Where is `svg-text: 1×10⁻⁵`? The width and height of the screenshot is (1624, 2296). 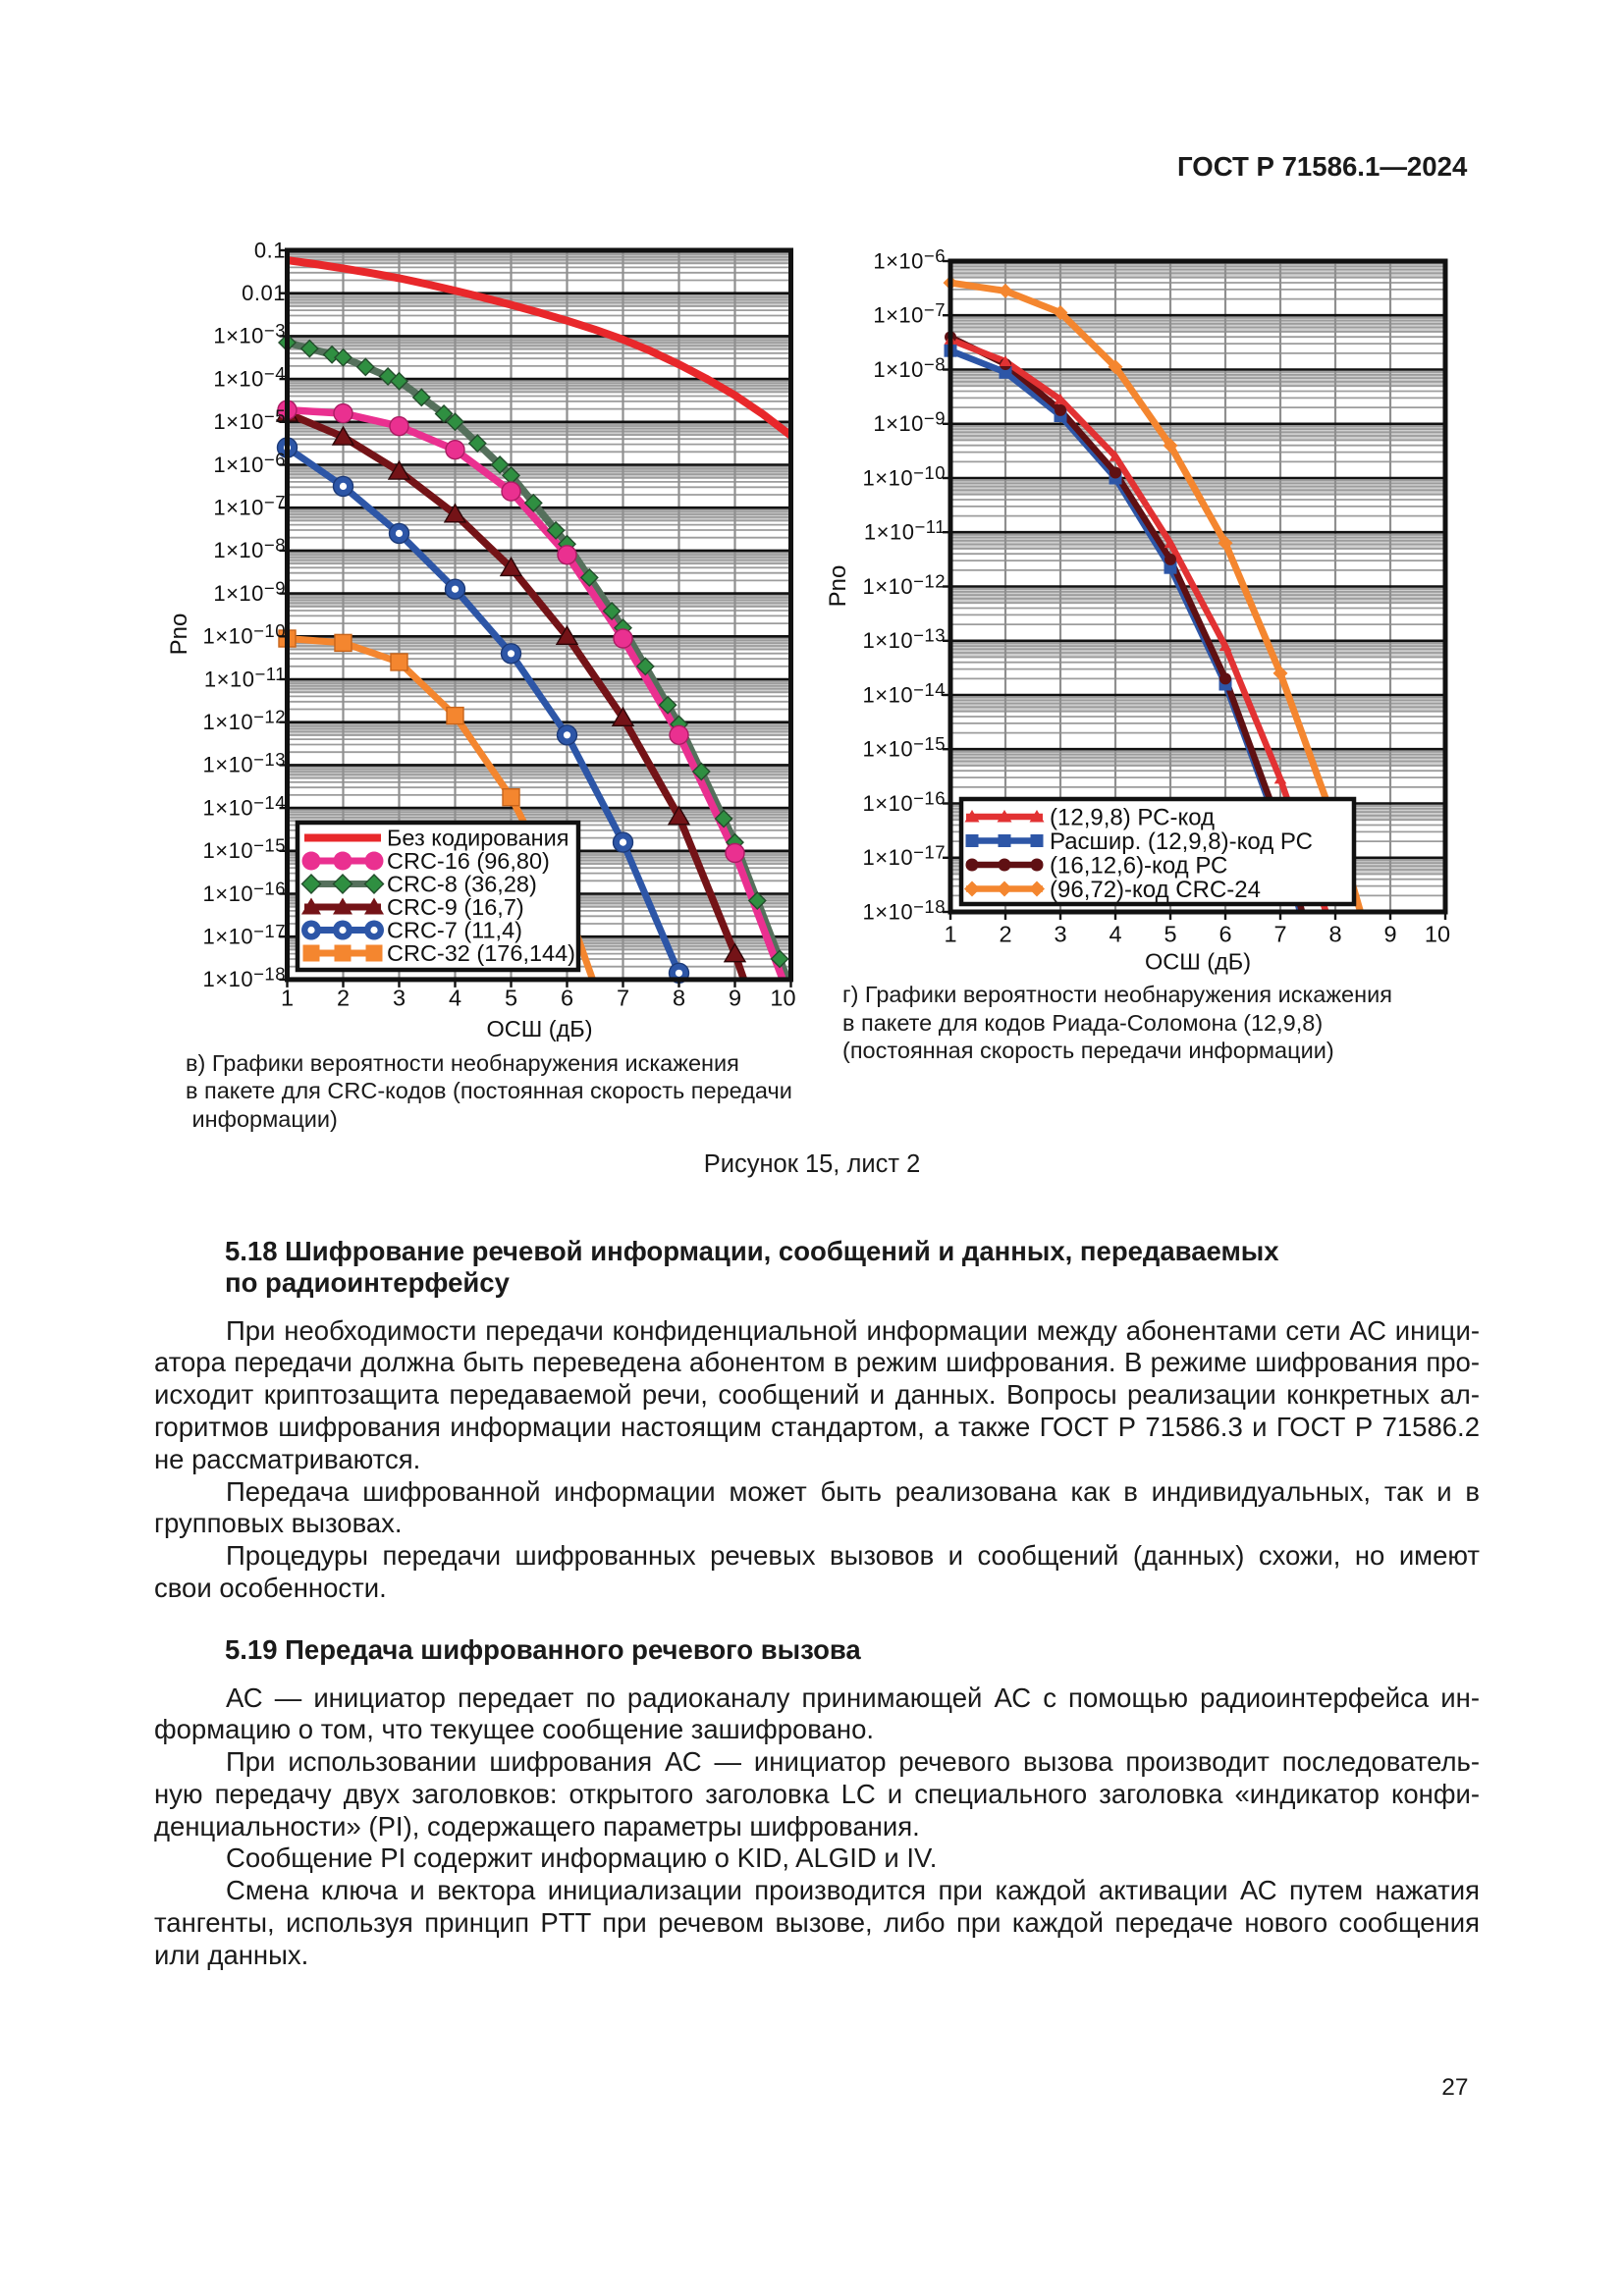
svg-text: 1×10⁻⁵ is located at coordinates (249, 421).